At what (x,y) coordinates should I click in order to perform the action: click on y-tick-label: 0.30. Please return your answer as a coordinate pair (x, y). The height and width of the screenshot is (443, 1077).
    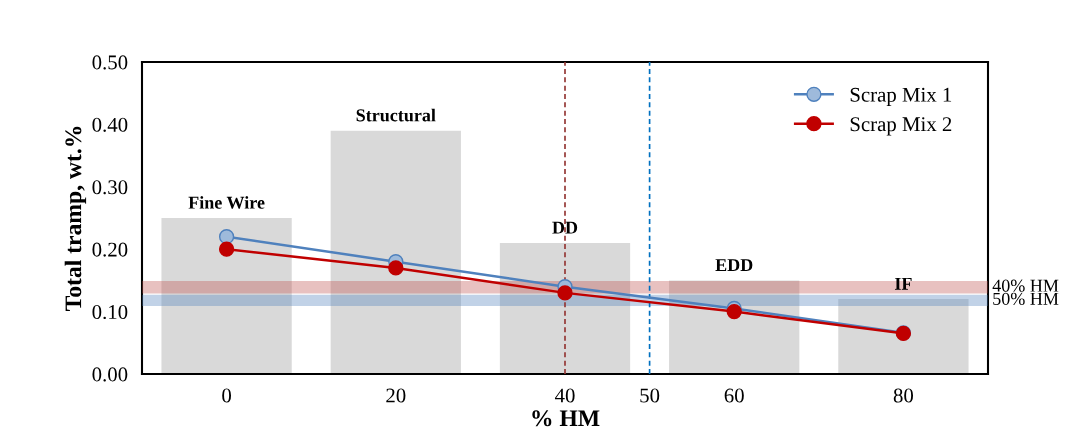
    Looking at the image, I should click on (110, 187).